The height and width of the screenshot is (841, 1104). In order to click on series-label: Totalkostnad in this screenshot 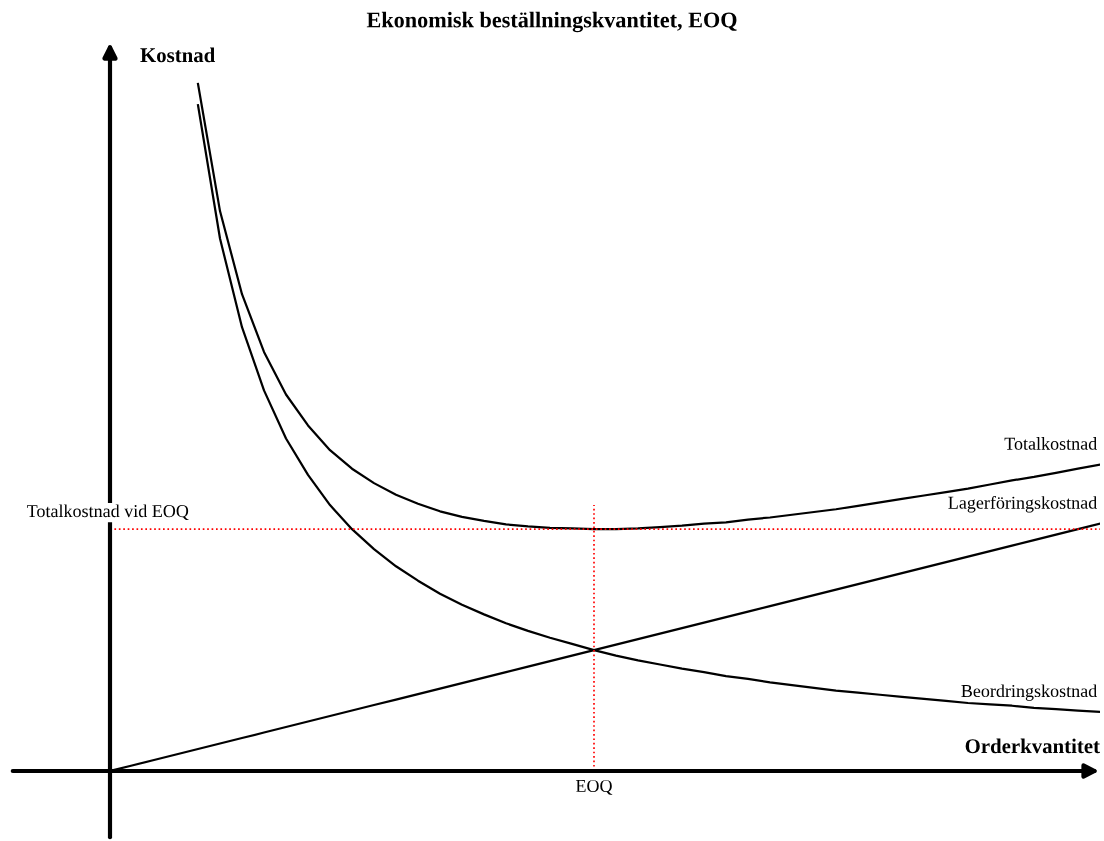, I will do `click(1050, 443)`.